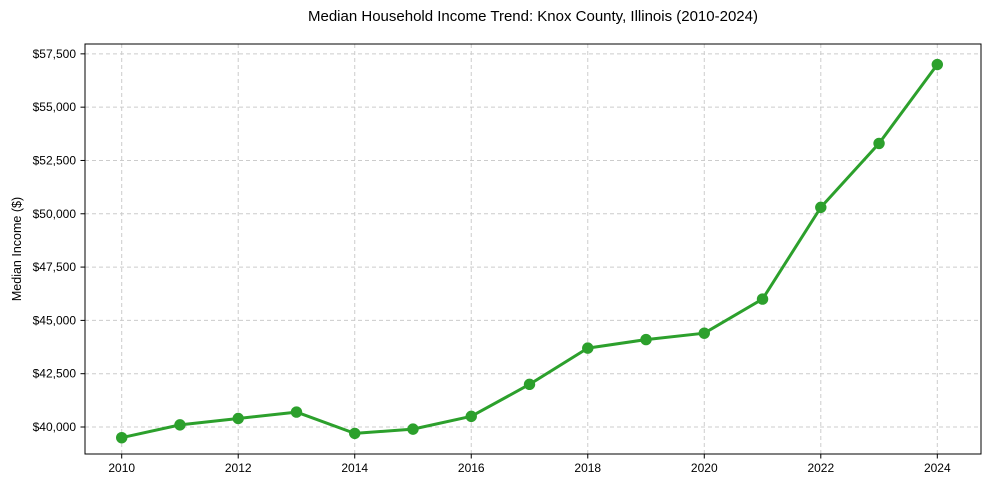 This screenshot has width=989, height=490. What do you see at coordinates (762, 299) in the screenshot?
I see `data-point-2021` at bounding box center [762, 299].